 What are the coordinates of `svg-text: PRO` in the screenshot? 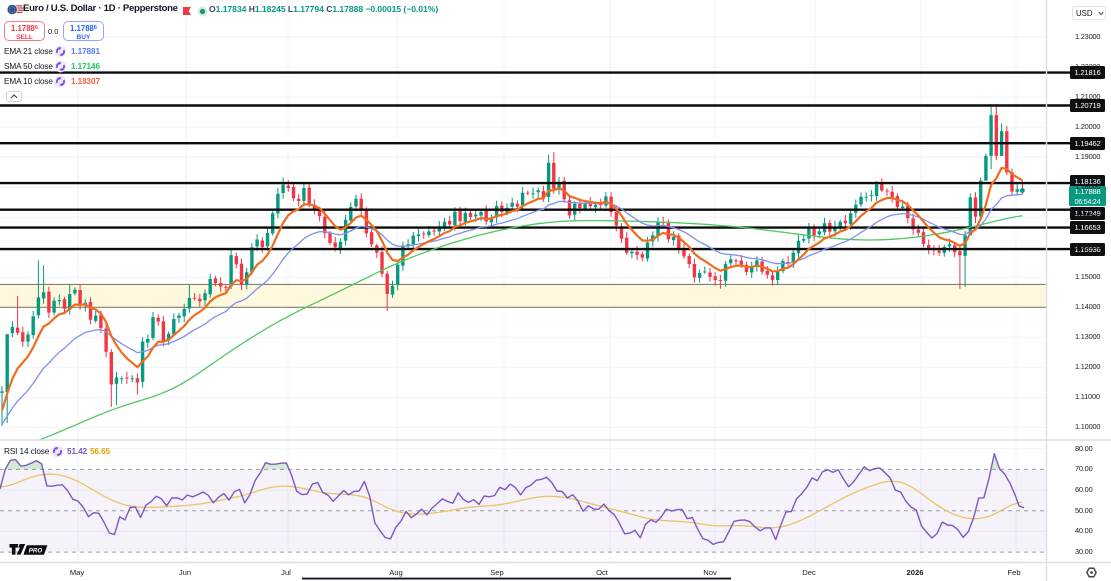 It's located at (36, 551).